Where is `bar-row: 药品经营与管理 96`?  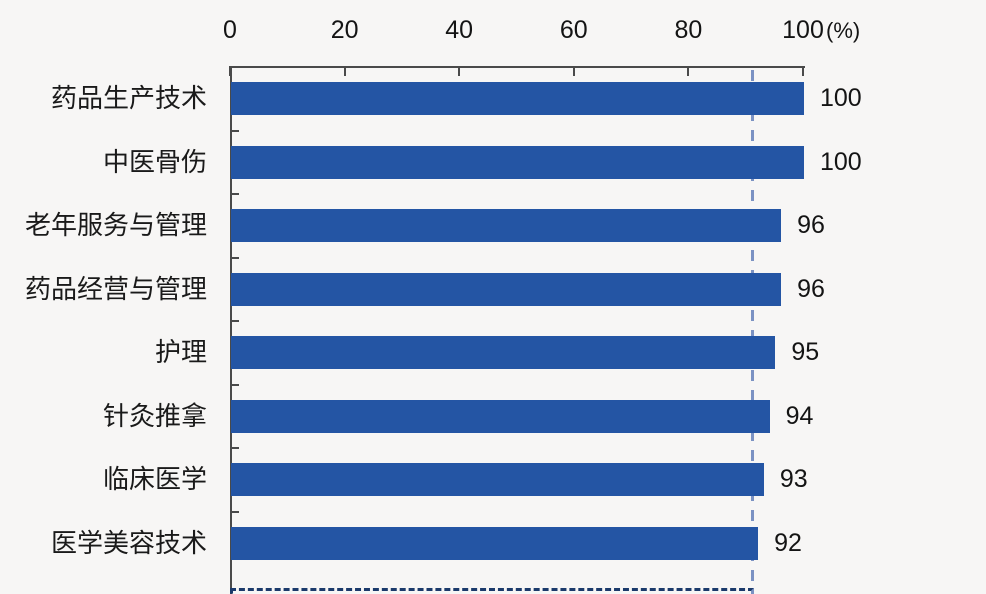
bar-row: 药品经营与管理 96 is located at coordinates (493, 289).